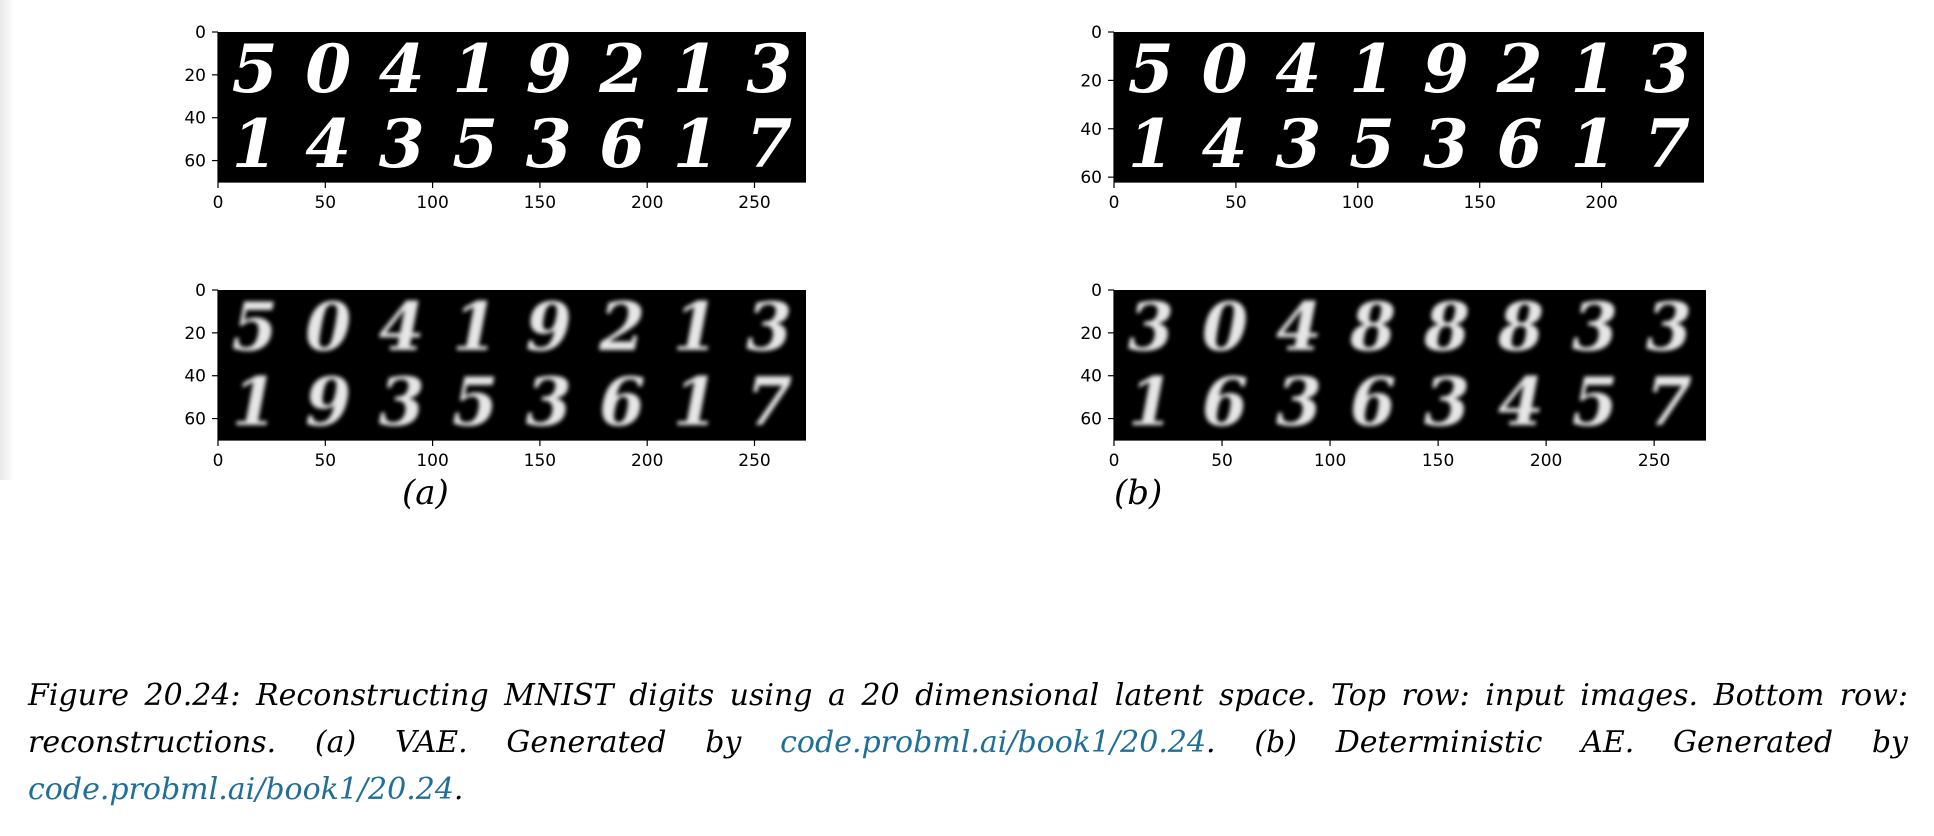  Describe the element at coordinates (993, 742) in the screenshot. I see `caption-link-vae: code.probml.ai/book1/20.24` at that location.